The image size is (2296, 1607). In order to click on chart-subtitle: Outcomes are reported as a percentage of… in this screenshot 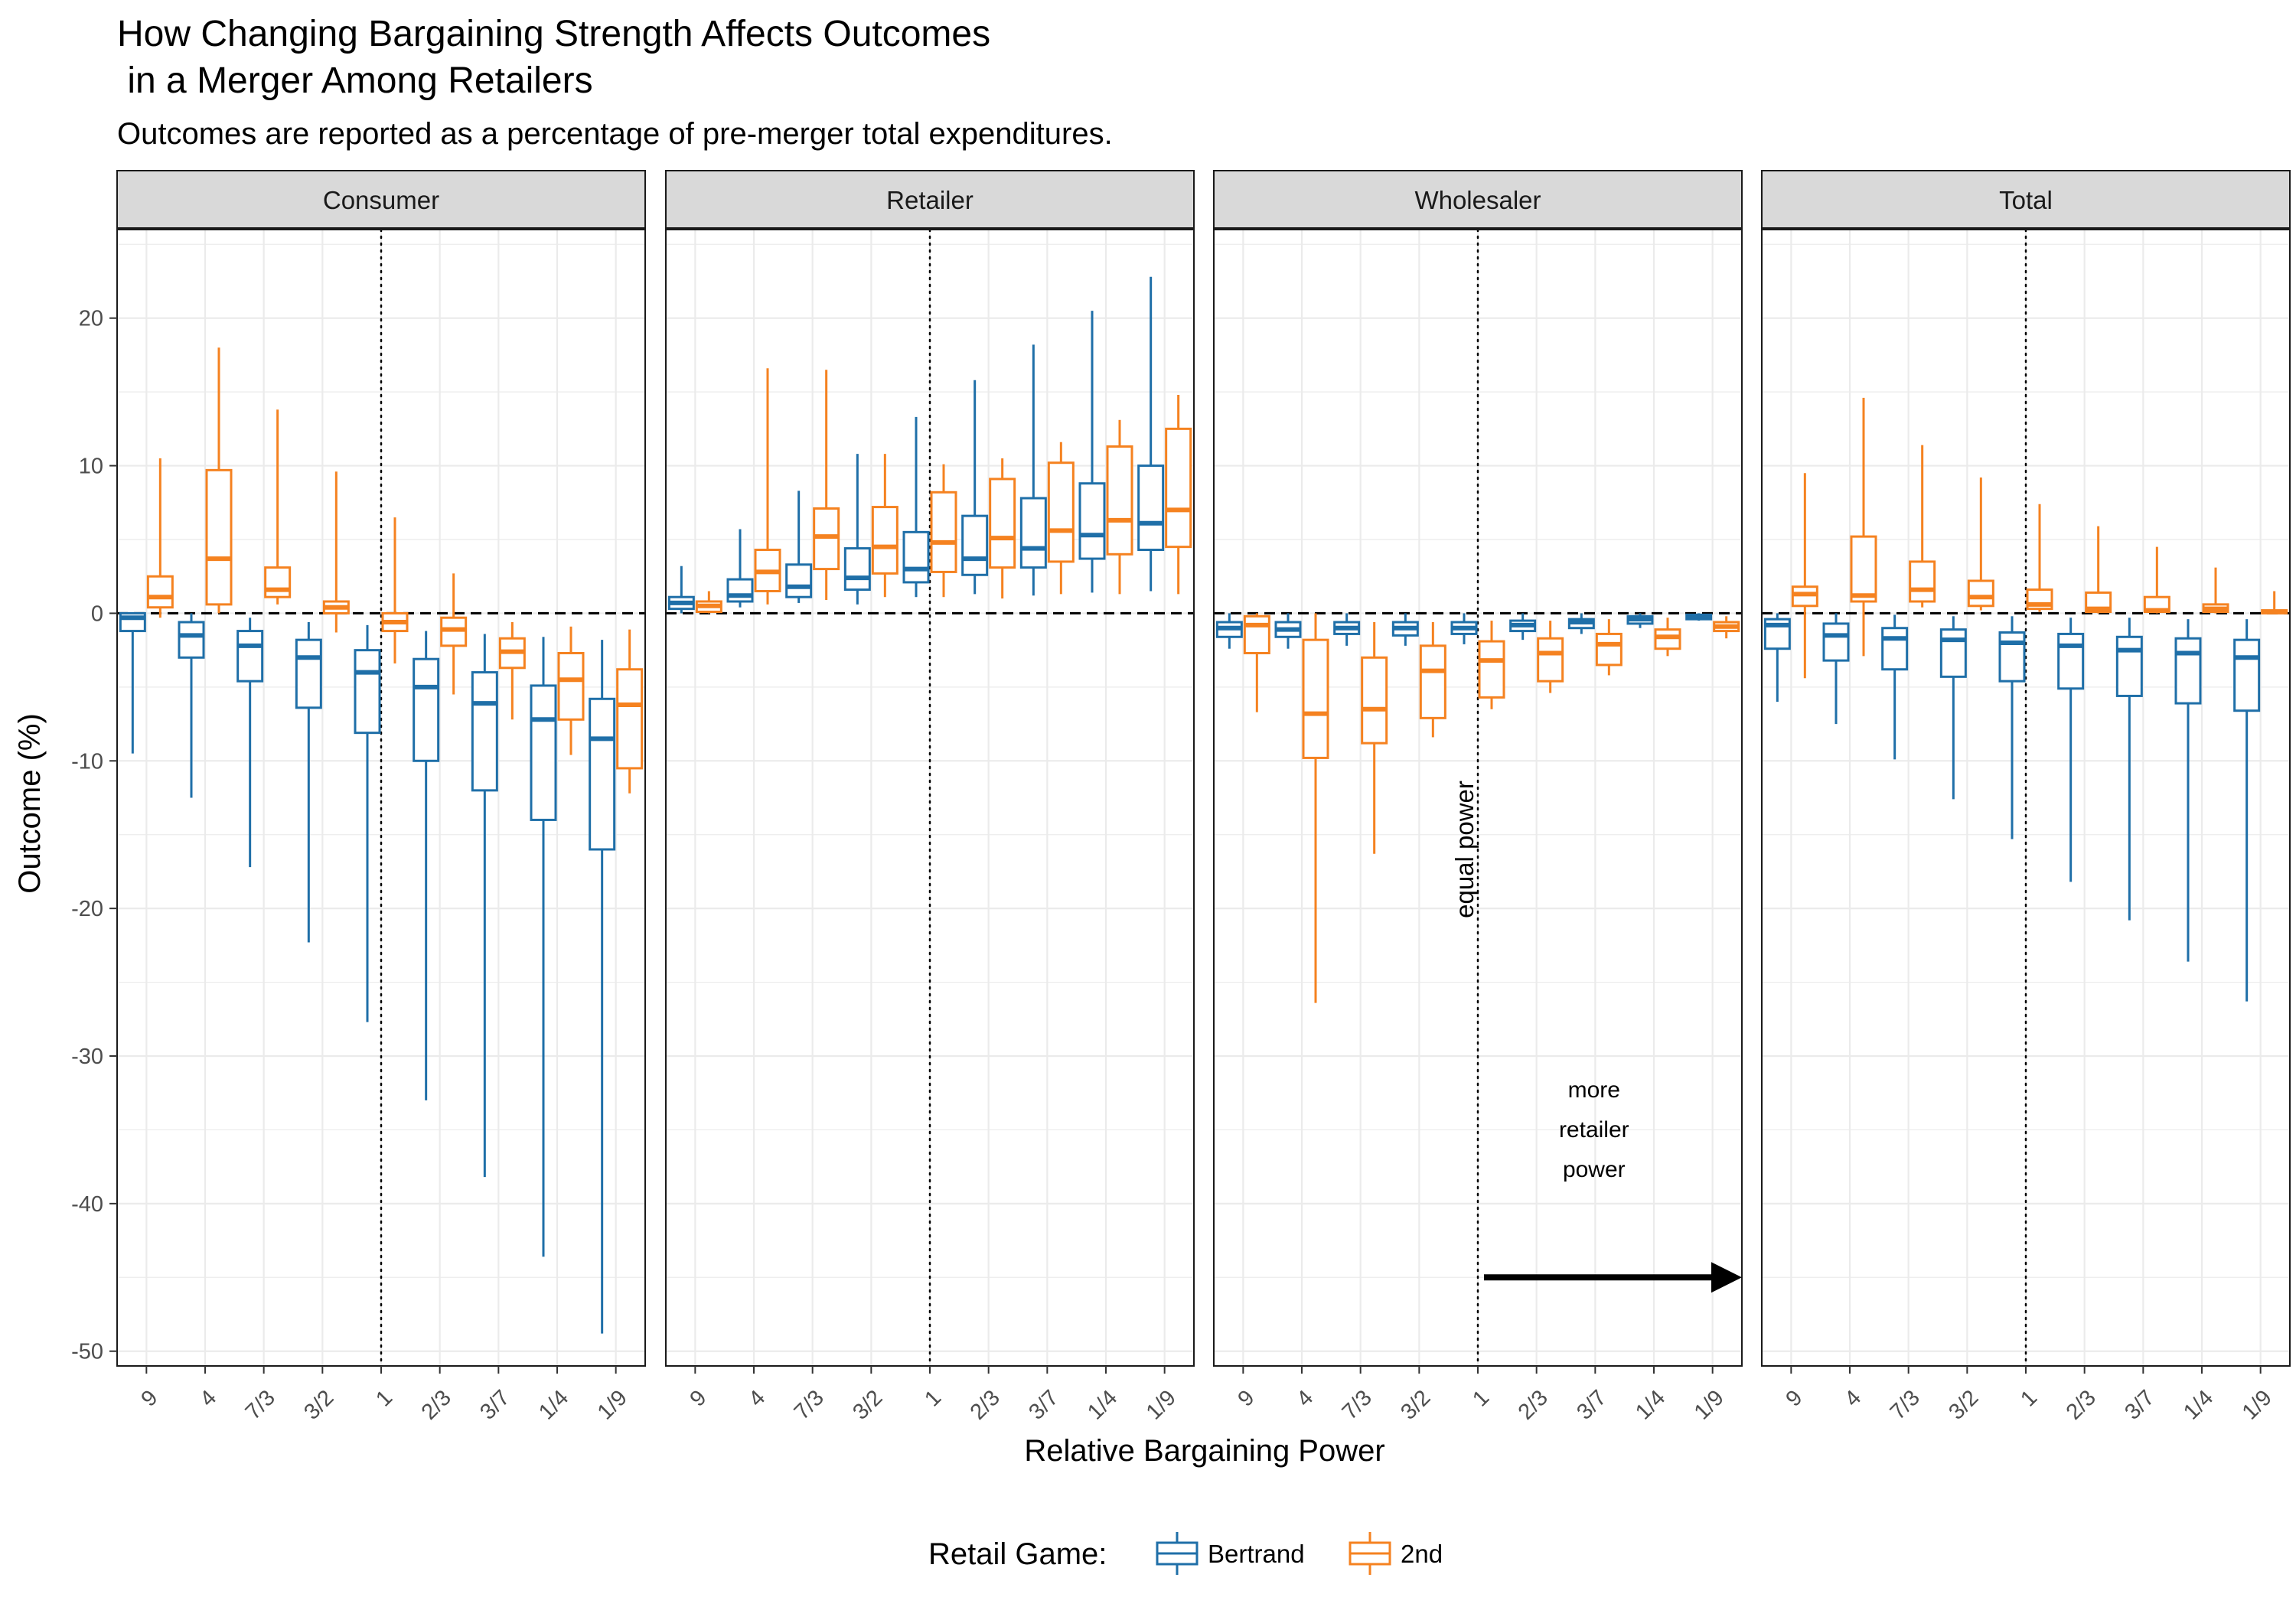, I will do `click(615, 134)`.